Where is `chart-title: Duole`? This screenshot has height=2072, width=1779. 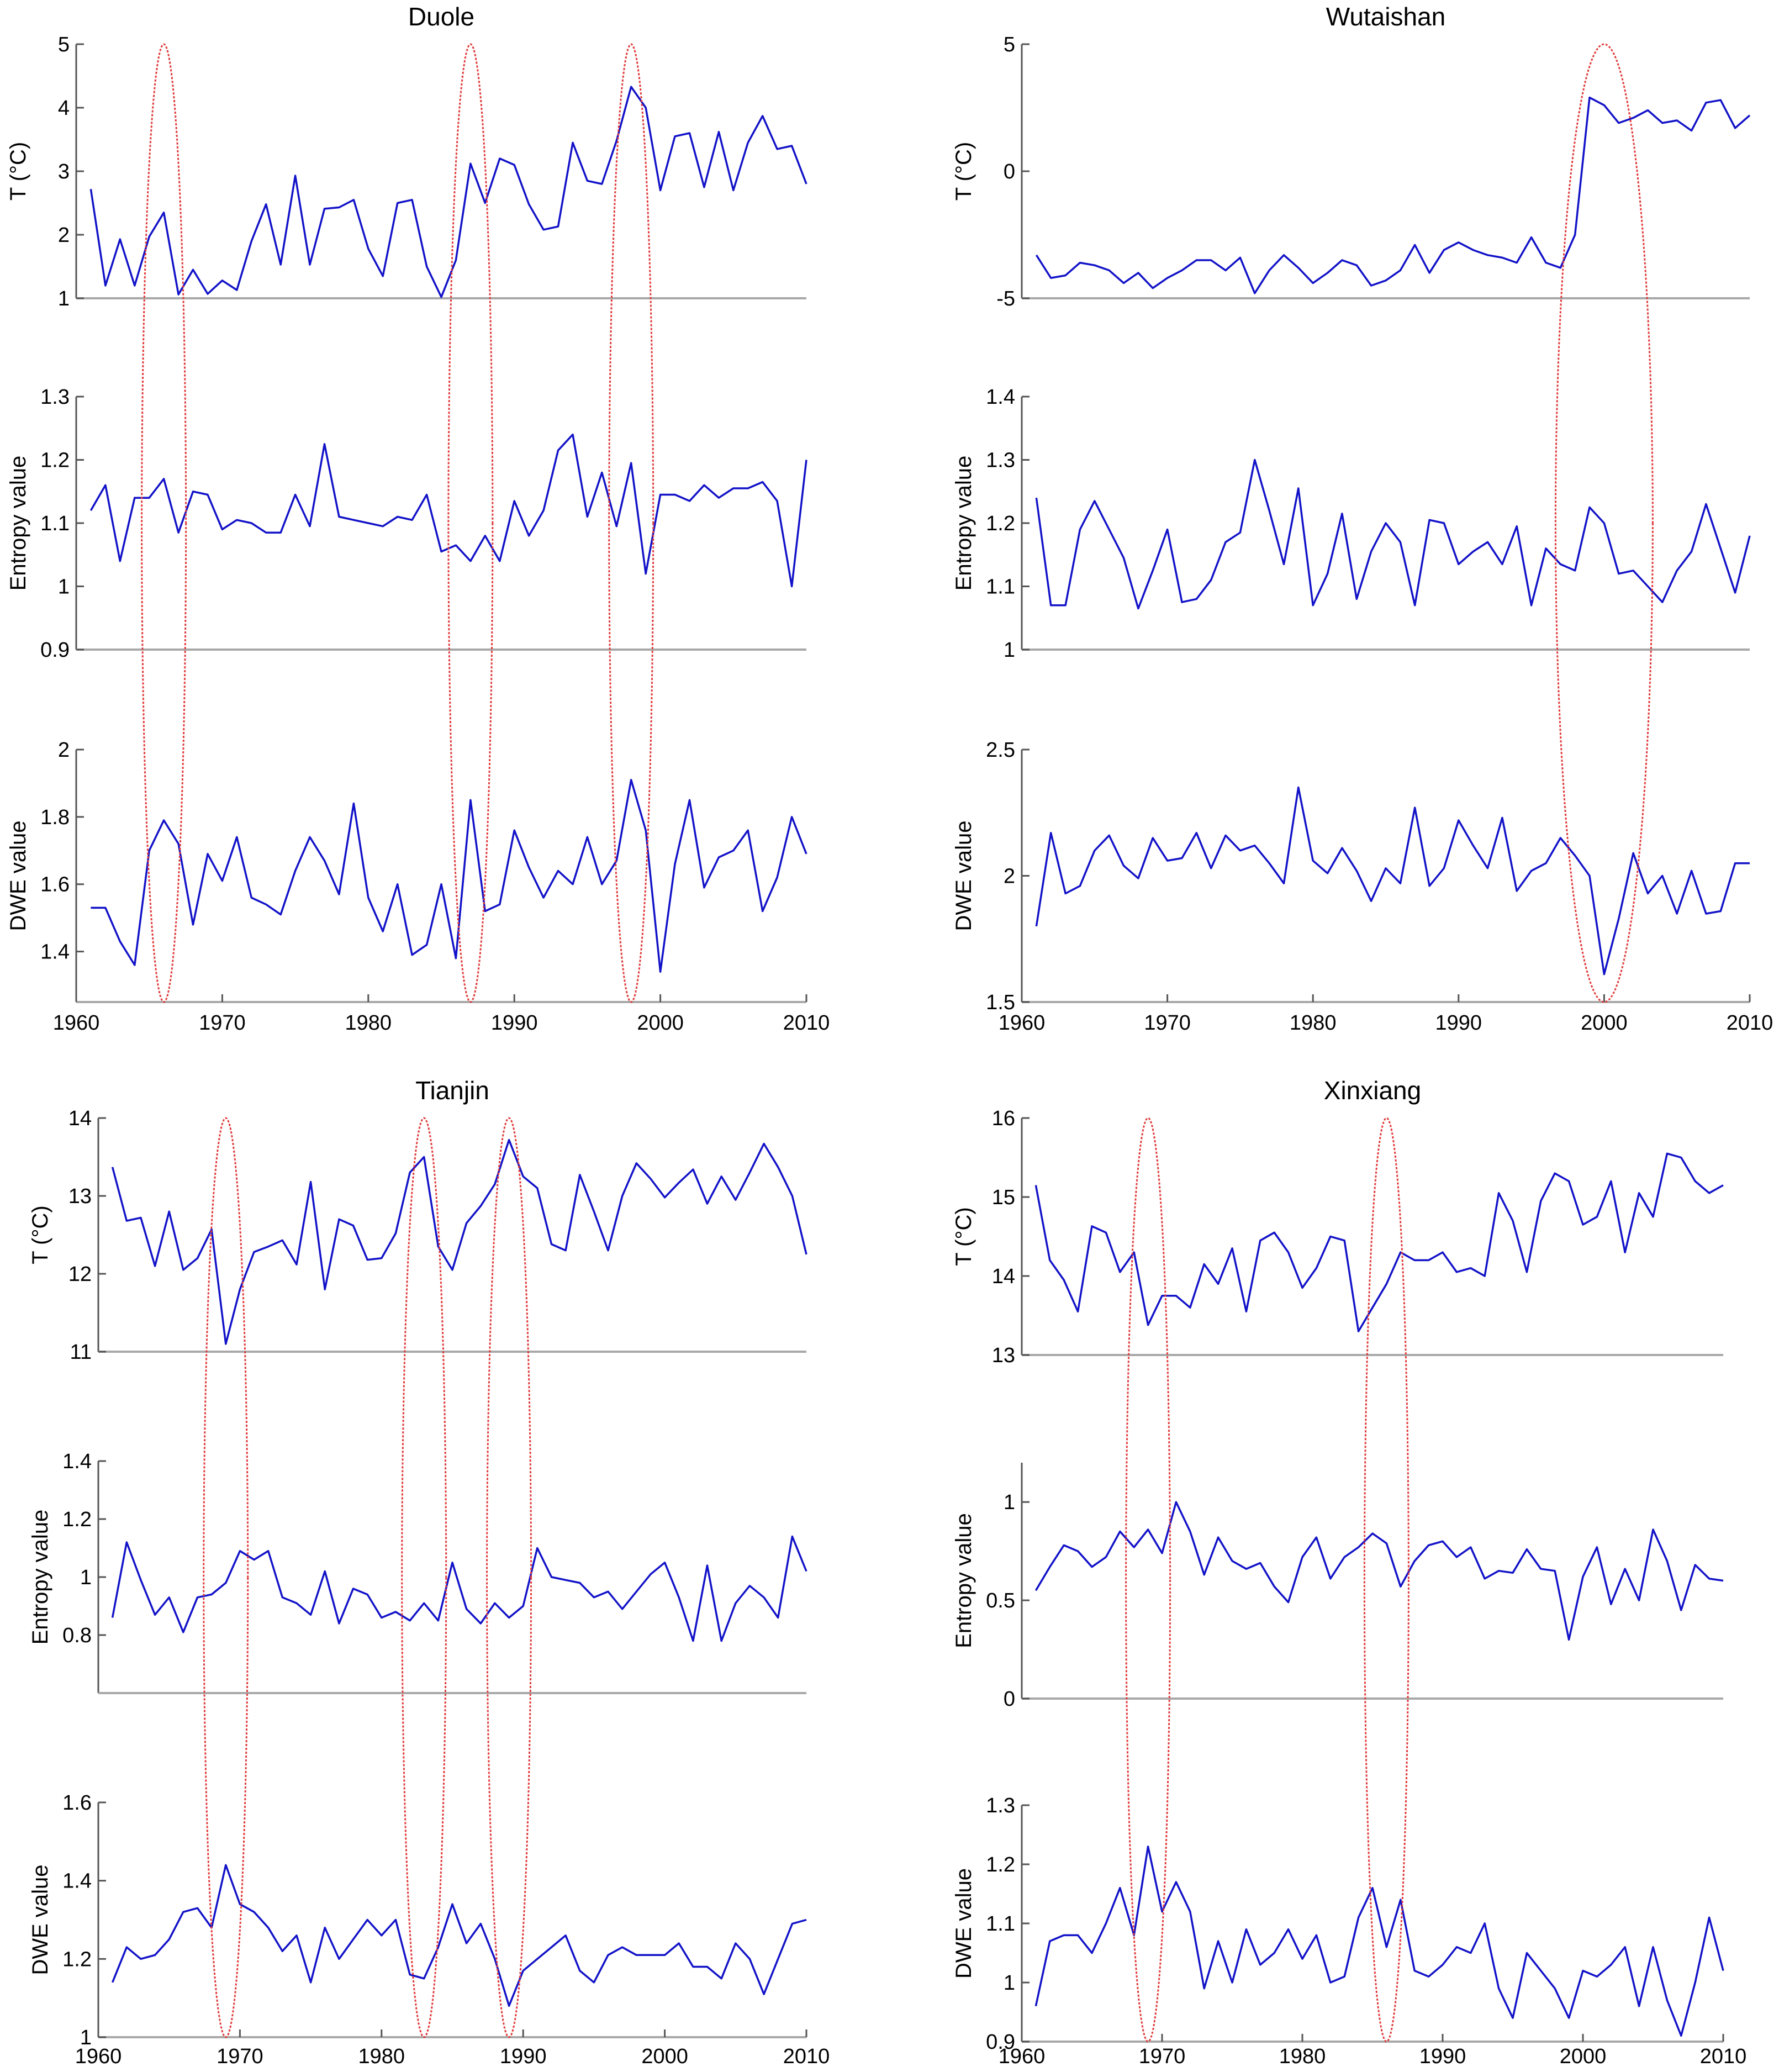
chart-title: Duole is located at coordinates (441, 16).